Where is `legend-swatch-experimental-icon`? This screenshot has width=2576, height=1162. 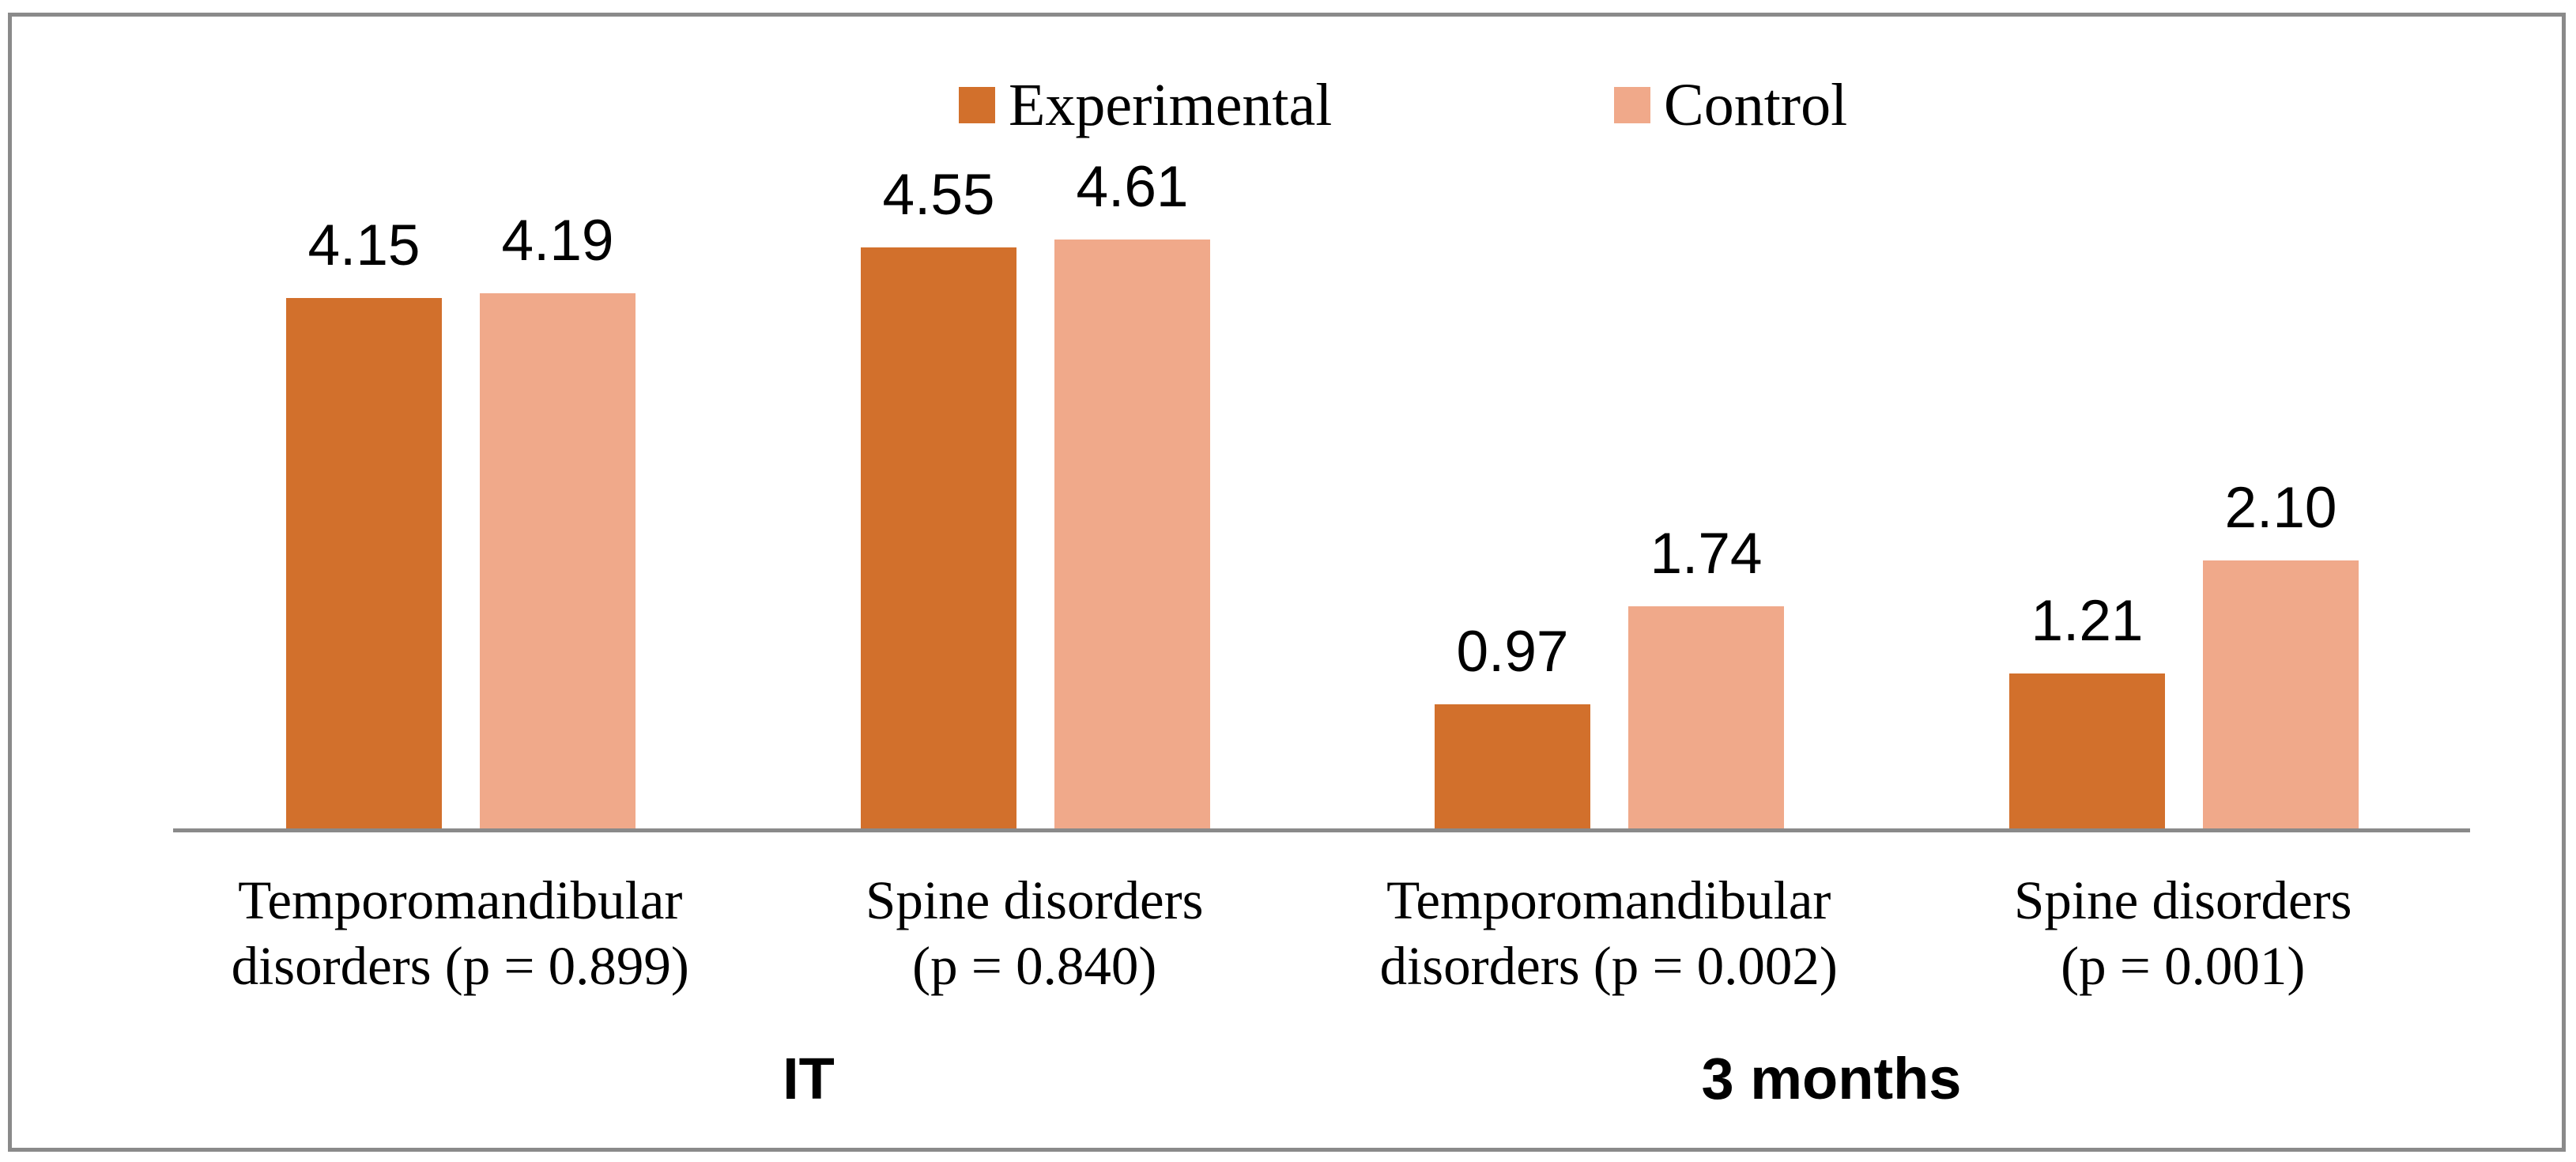
legend-swatch-experimental-icon is located at coordinates (977, 105).